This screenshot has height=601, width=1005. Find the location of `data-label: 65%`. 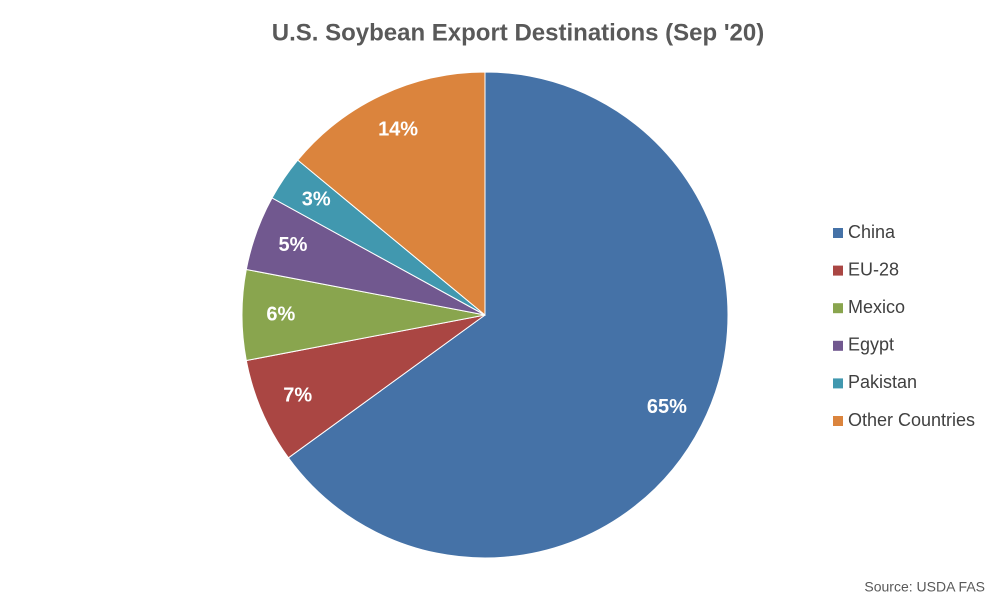

data-label: 65% is located at coordinates (667, 407).